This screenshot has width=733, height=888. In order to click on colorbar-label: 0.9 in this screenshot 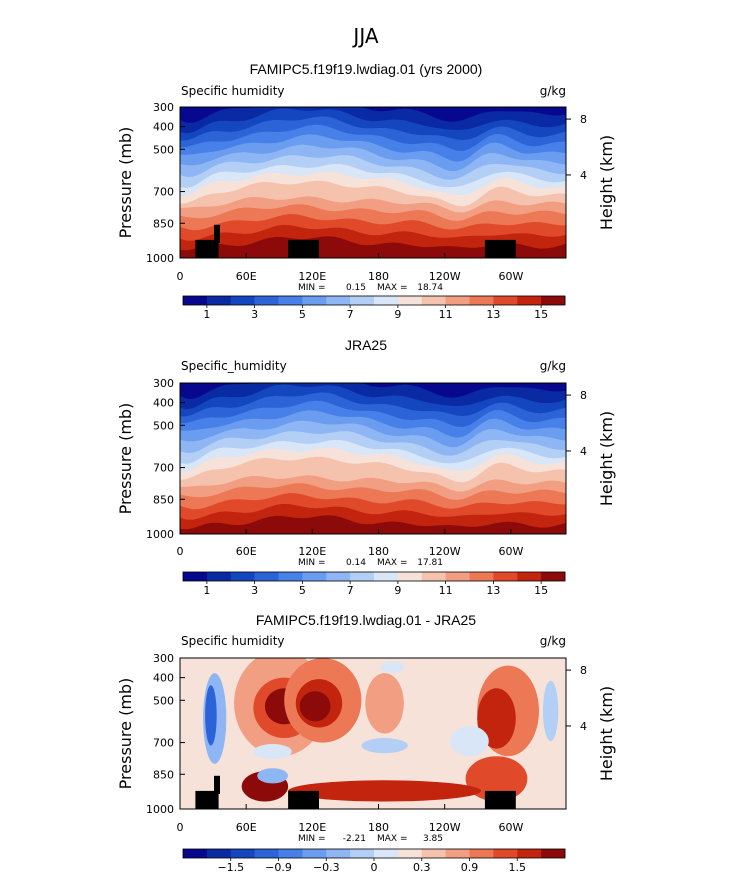, I will do `click(470, 867)`.